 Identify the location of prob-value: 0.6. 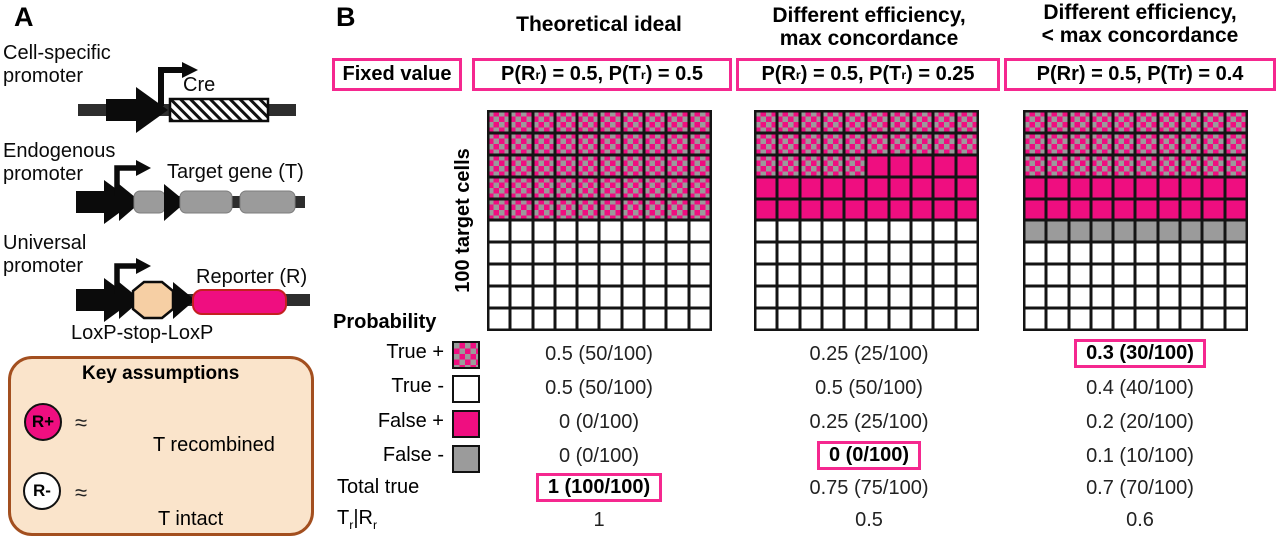
(1140, 520).